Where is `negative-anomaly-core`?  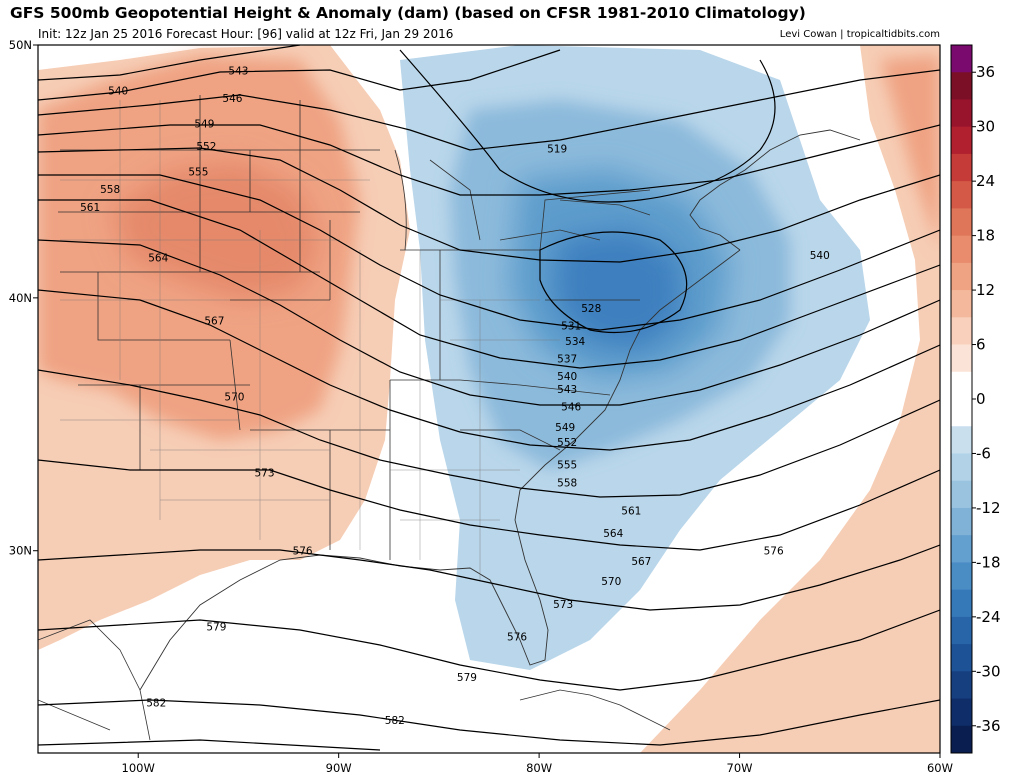
negative-anomaly-core is located at coordinates (617, 290).